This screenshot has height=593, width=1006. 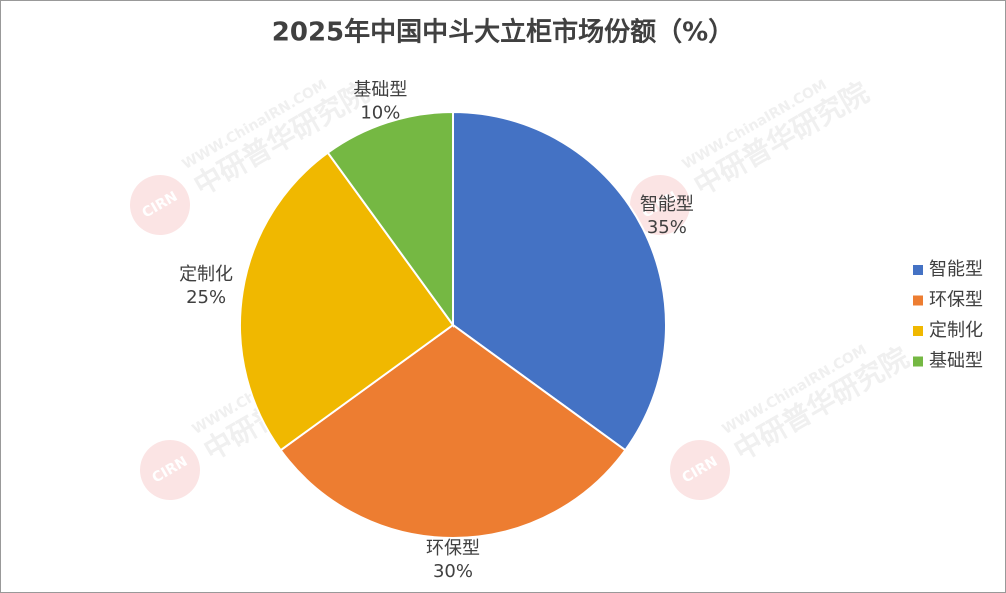 I want to click on slice-value: 25%, so click(x=206, y=297).